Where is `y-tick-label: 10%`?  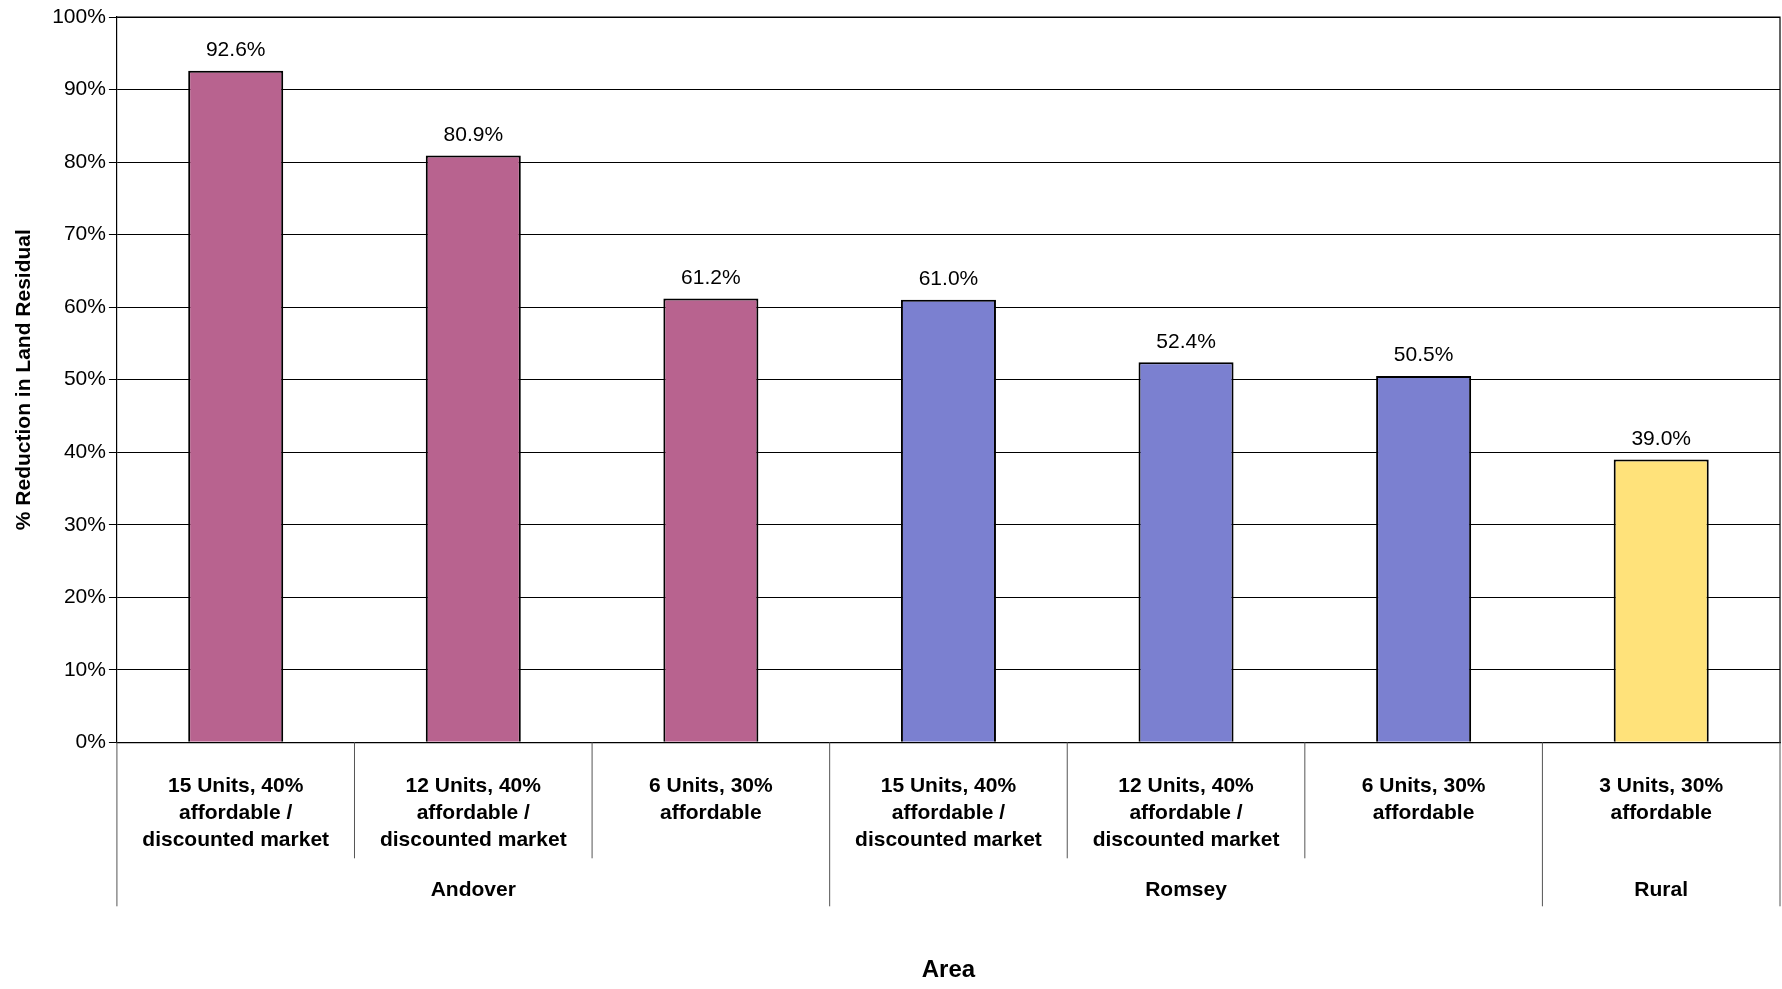
y-tick-label: 10% is located at coordinates (84, 668).